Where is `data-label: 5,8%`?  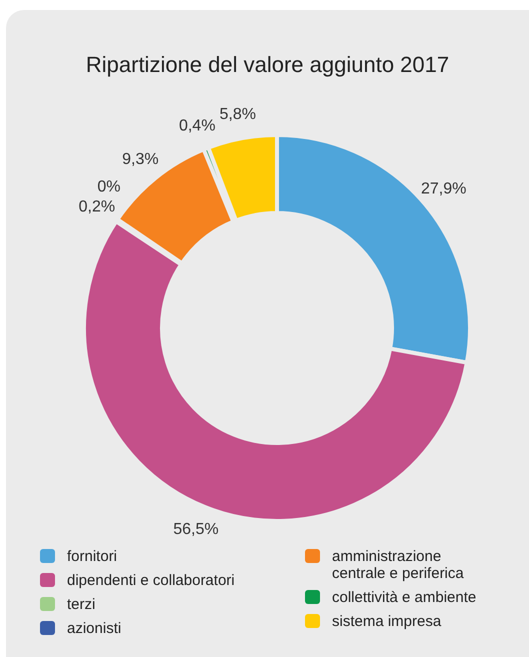 data-label: 5,8% is located at coordinates (237, 115).